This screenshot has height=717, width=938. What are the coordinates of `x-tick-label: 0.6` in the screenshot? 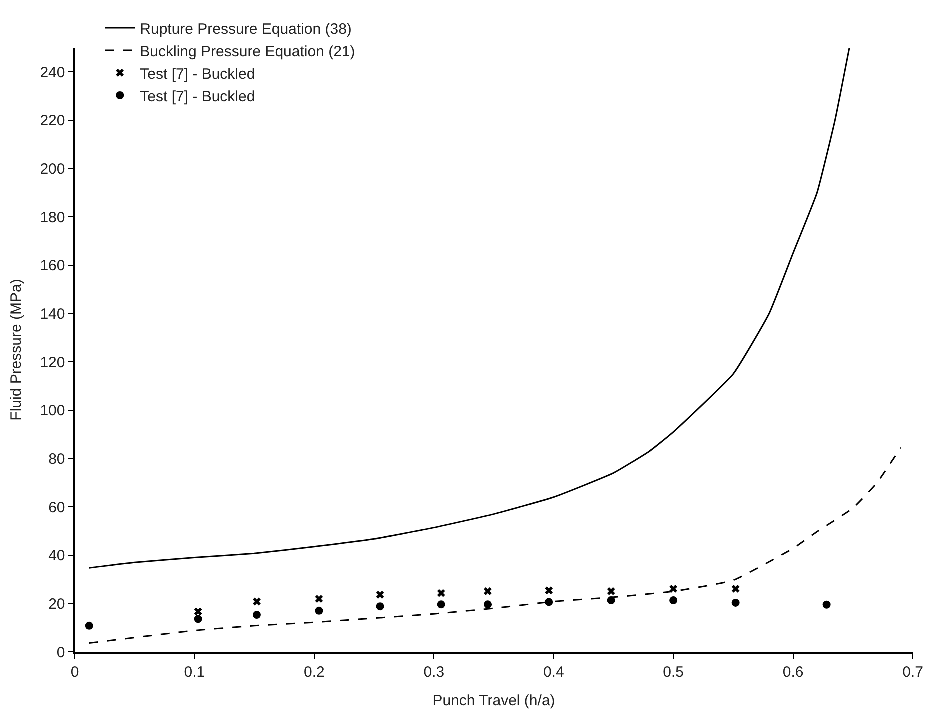 It's located at (793, 672).